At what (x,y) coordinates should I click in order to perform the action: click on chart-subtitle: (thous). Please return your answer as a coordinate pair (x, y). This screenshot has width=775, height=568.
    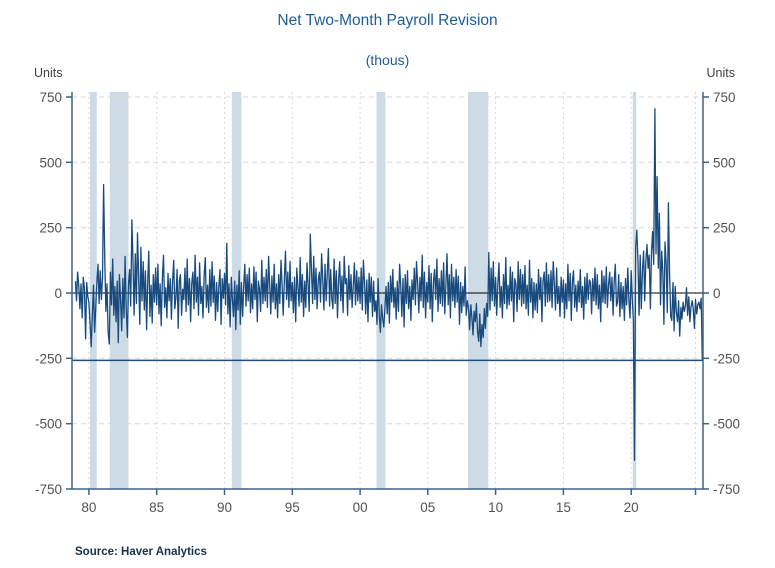
    Looking at the image, I should click on (387, 60).